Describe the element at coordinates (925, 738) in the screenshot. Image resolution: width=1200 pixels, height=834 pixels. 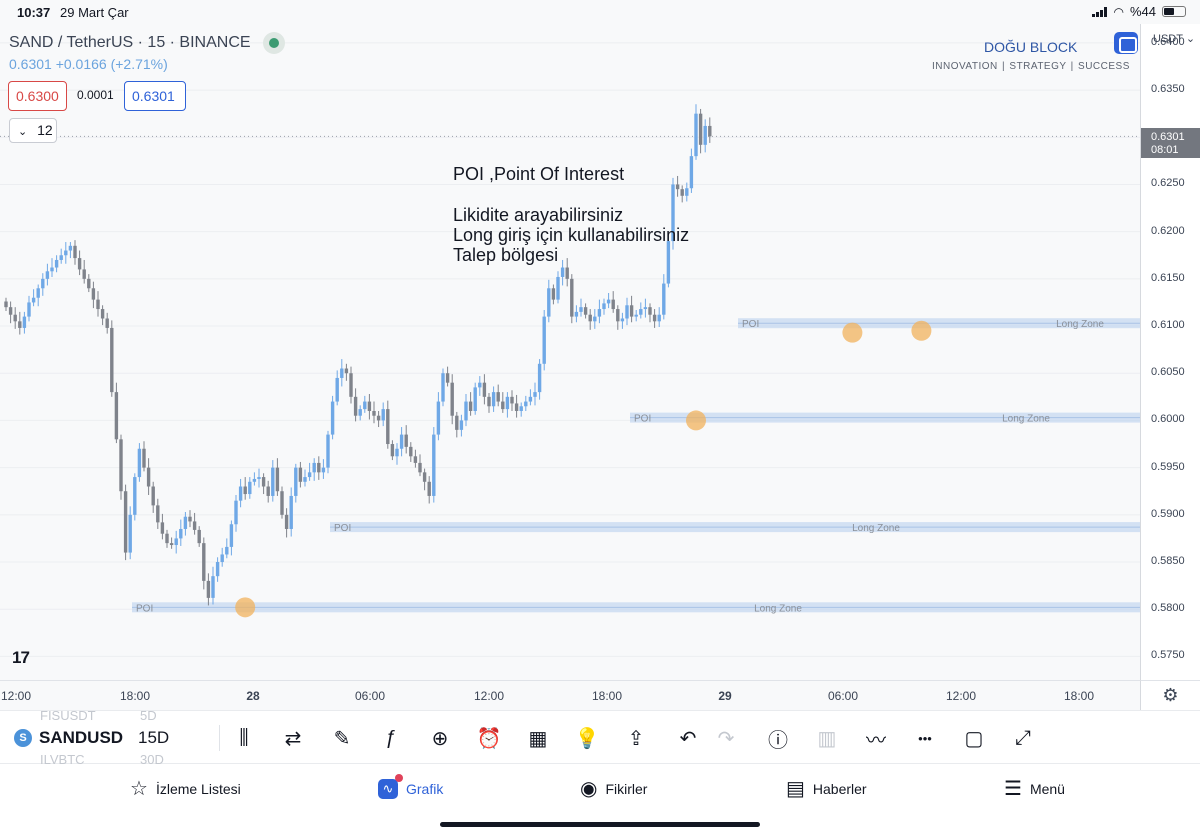
I see `more-icon: •••` at that location.